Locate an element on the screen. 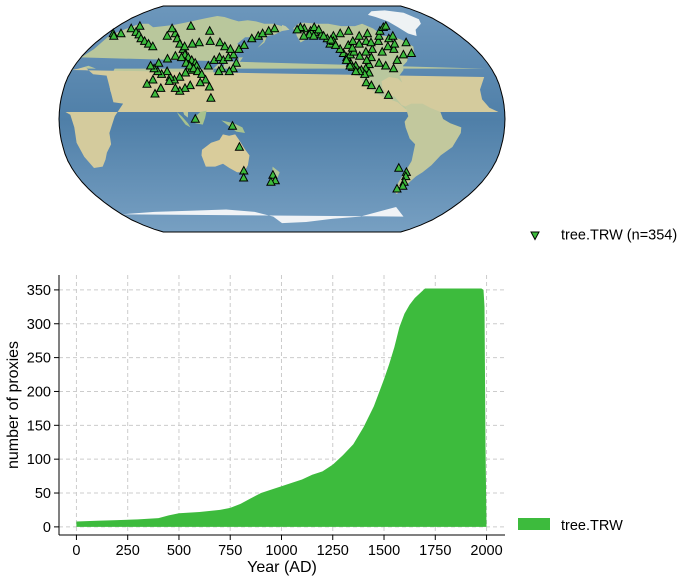 Image resolution: width=698 pixels, height=581 pixels. land-japan is located at coordinates (233, 66).